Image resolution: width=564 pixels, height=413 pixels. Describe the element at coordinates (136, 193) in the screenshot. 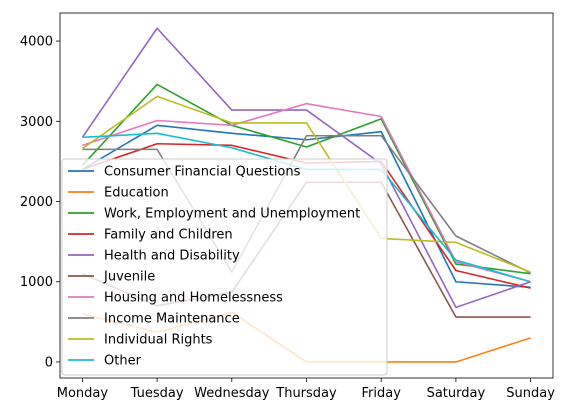

I see `legend-label: Education` at that location.